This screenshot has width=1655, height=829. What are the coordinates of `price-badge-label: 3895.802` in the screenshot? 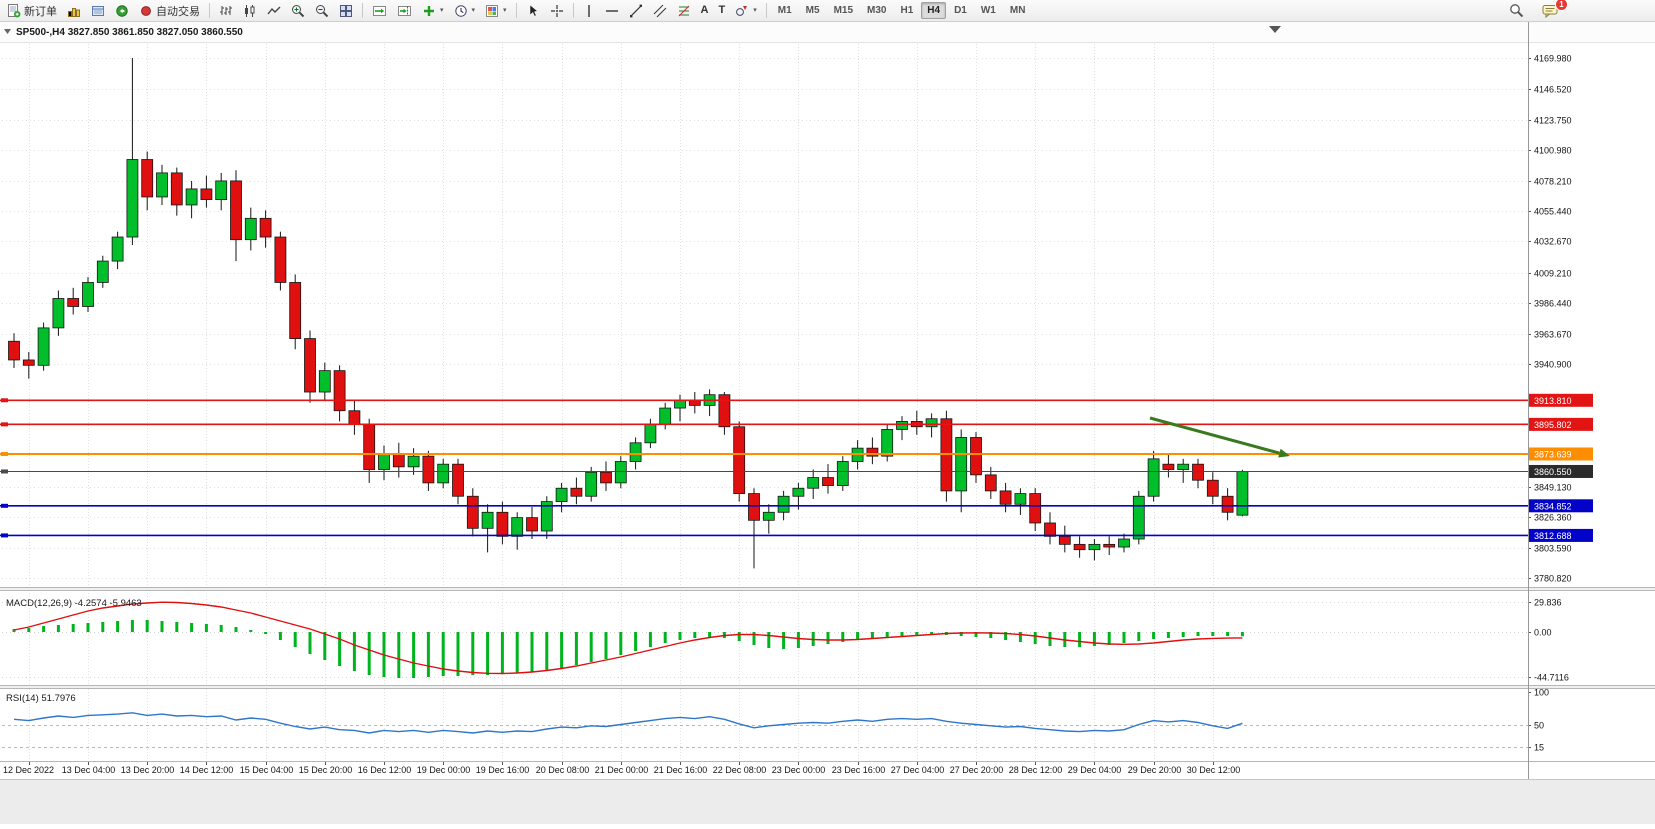 It's located at (1553, 425).